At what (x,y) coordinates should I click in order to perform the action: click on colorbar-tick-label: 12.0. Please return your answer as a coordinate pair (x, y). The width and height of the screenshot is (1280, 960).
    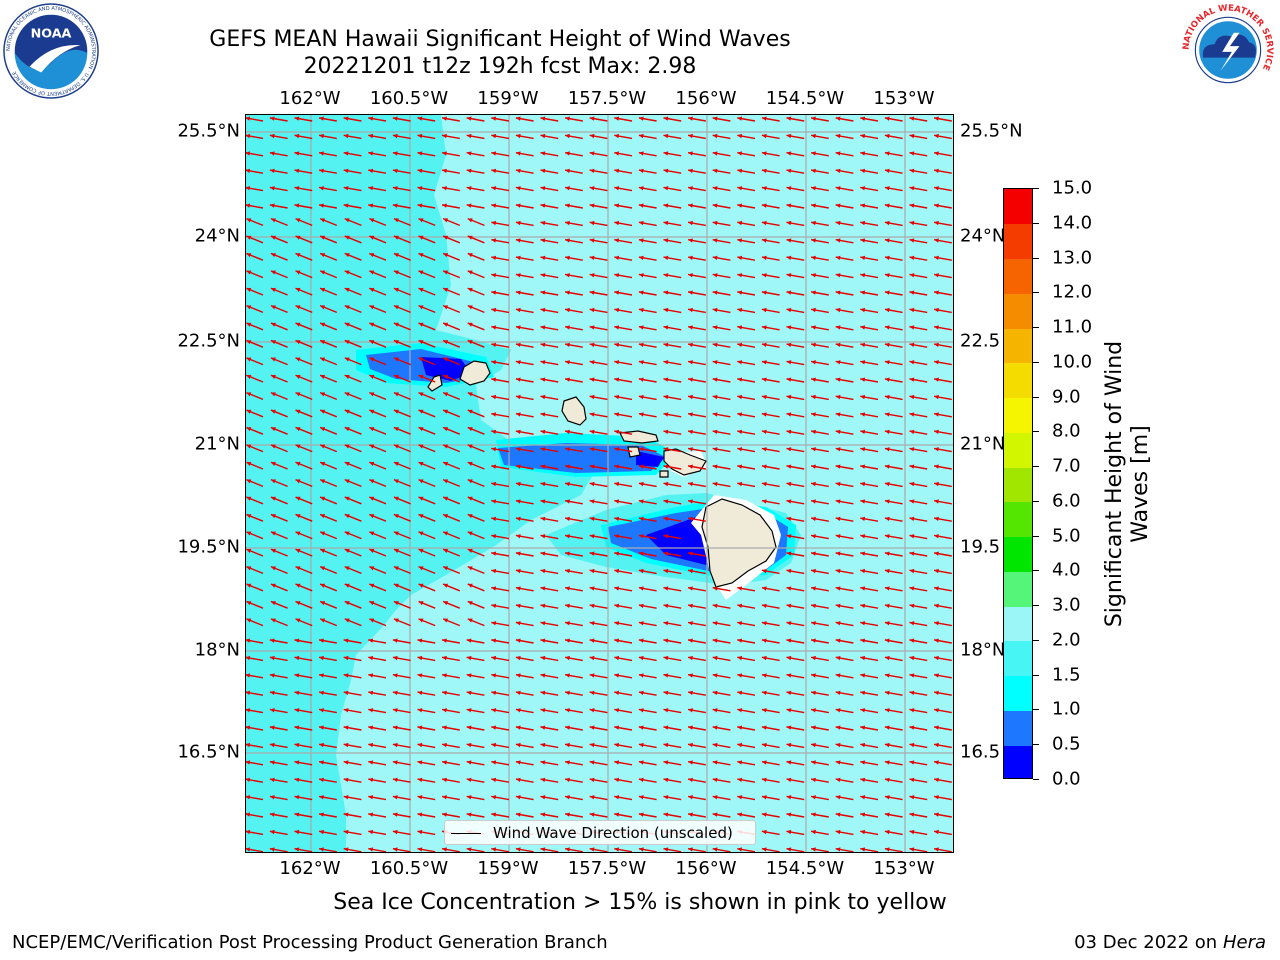
    Looking at the image, I should click on (1072, 292).